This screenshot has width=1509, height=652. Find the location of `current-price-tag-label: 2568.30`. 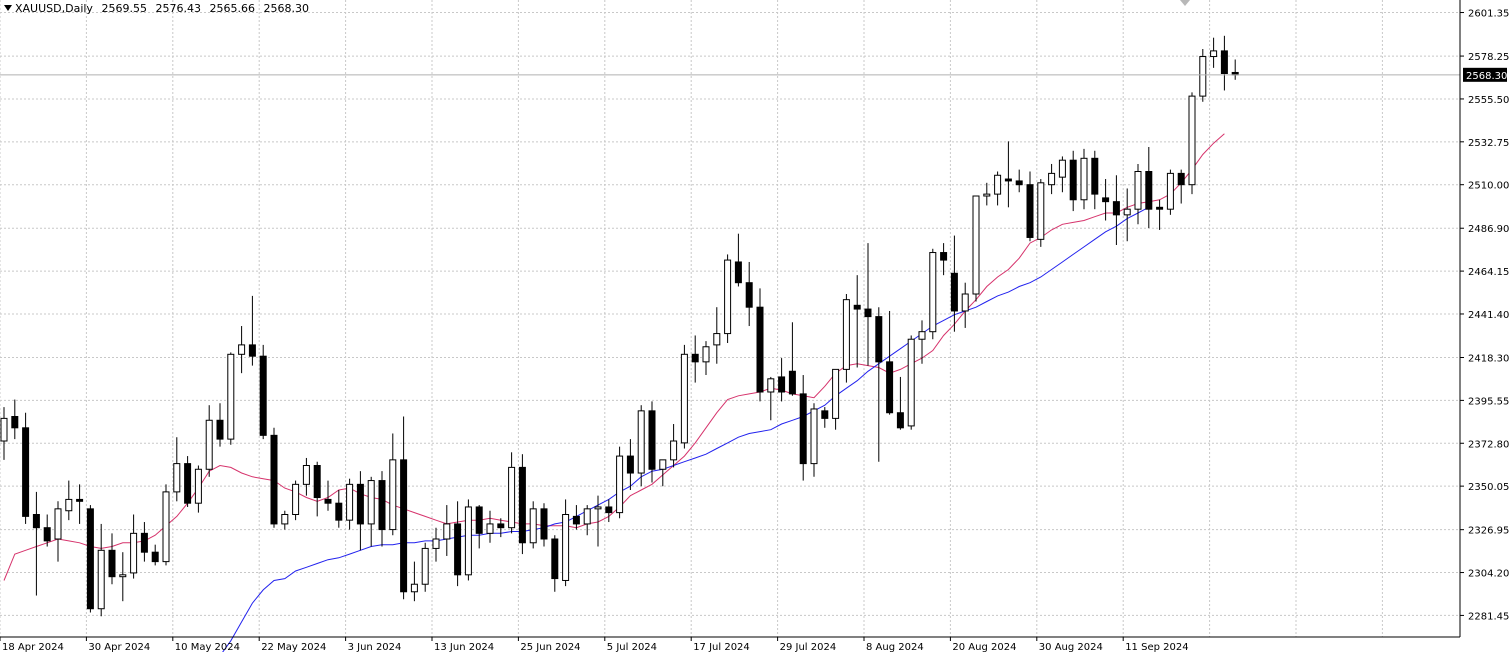

current-price-tag-label: 2568.30 is located at coordinates (1486, 76).